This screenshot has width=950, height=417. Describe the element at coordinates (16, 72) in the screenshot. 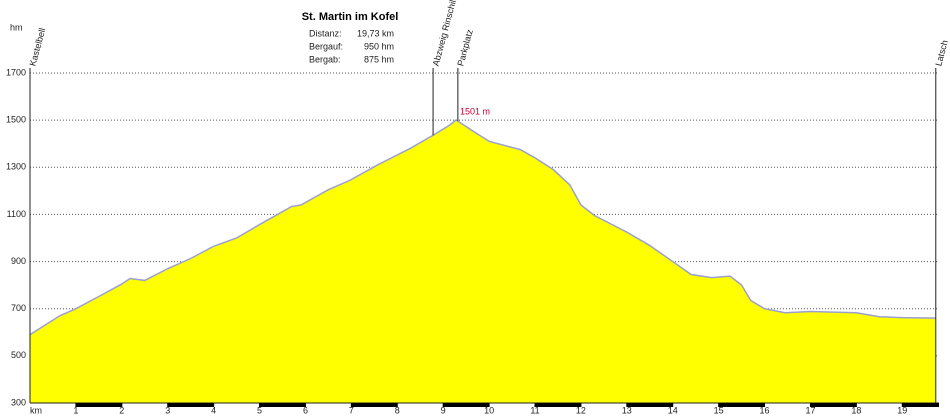

I see `y-tick-label: 1700` at that location.